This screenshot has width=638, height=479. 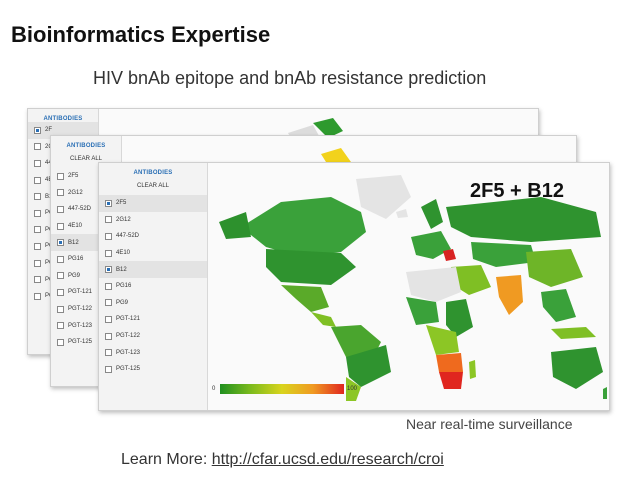 I want to click on region-canada, so click(x=303, y=227).